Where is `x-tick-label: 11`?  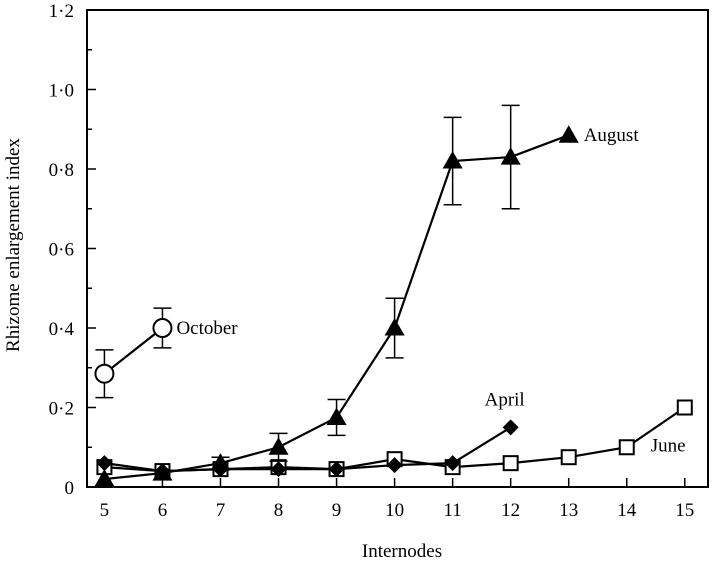 x-tick-label: 11 is located at coordinates (452, 510).